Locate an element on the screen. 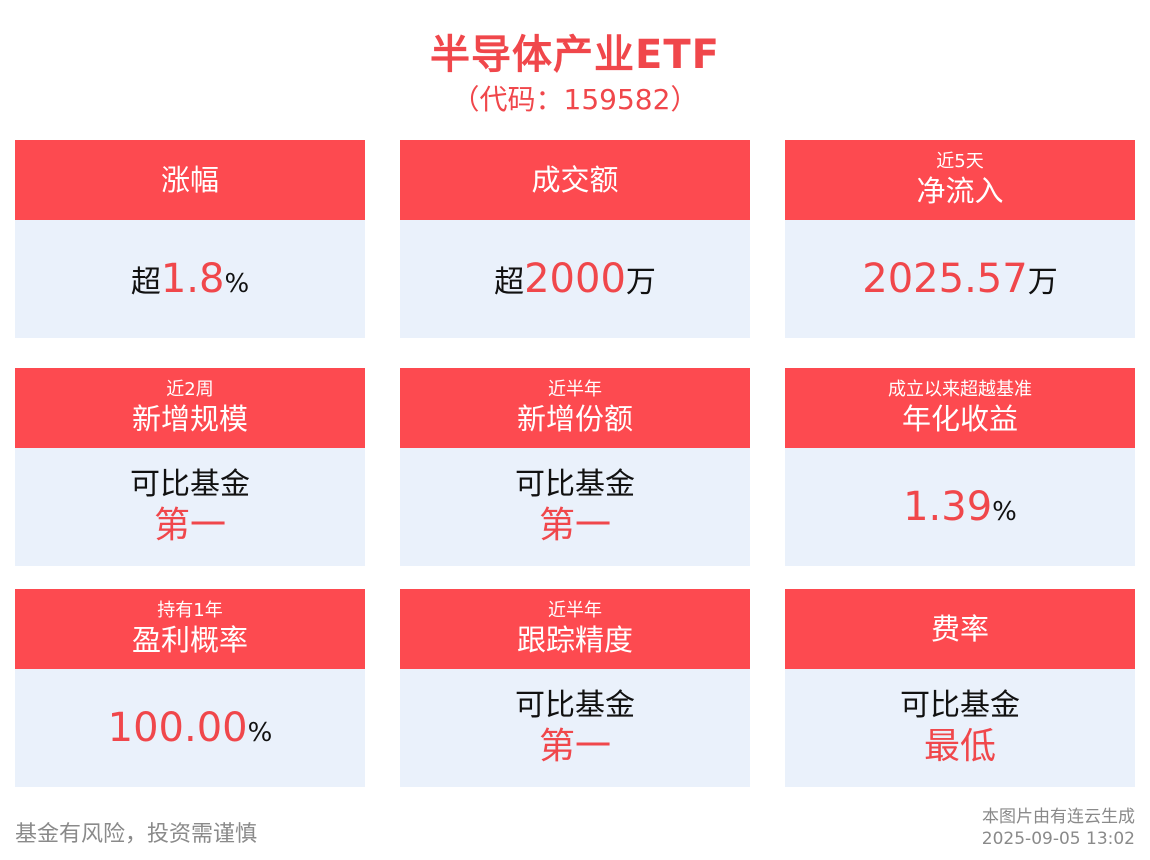 The image size is (1150, 860). card-net-inflow: 近5天 净流入 2025.57万 is located at coordinates (960, 239).